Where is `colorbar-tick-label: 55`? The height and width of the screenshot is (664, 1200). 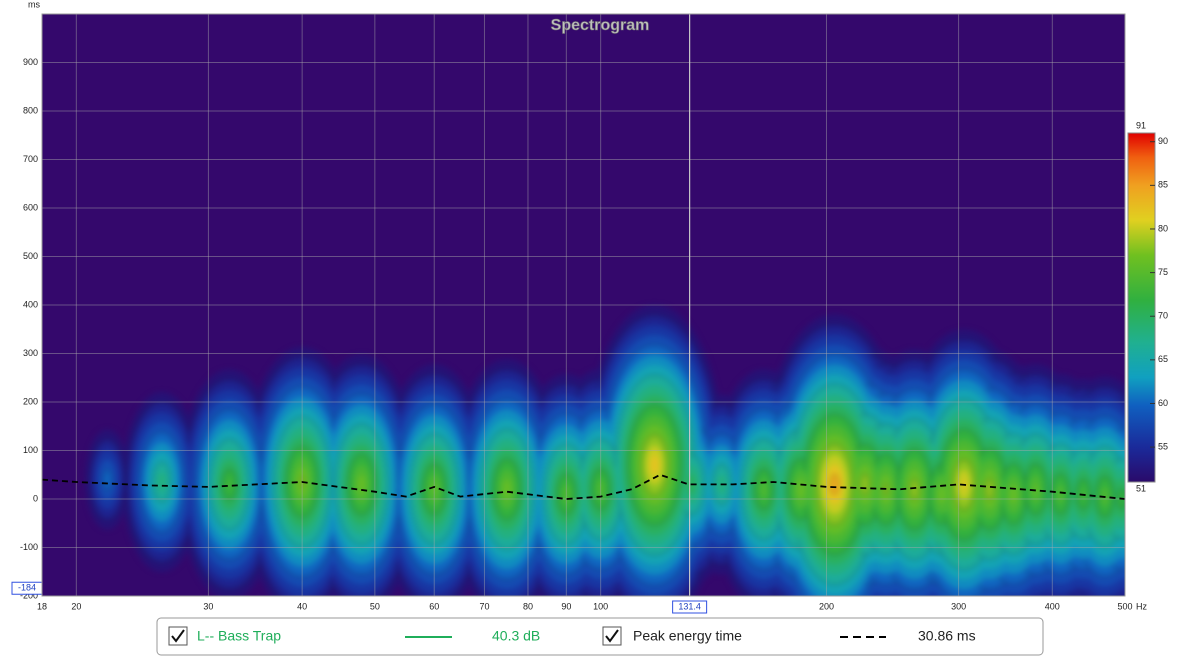
colorbar-tick-label: 55 is located at coordinates (1163, 446).